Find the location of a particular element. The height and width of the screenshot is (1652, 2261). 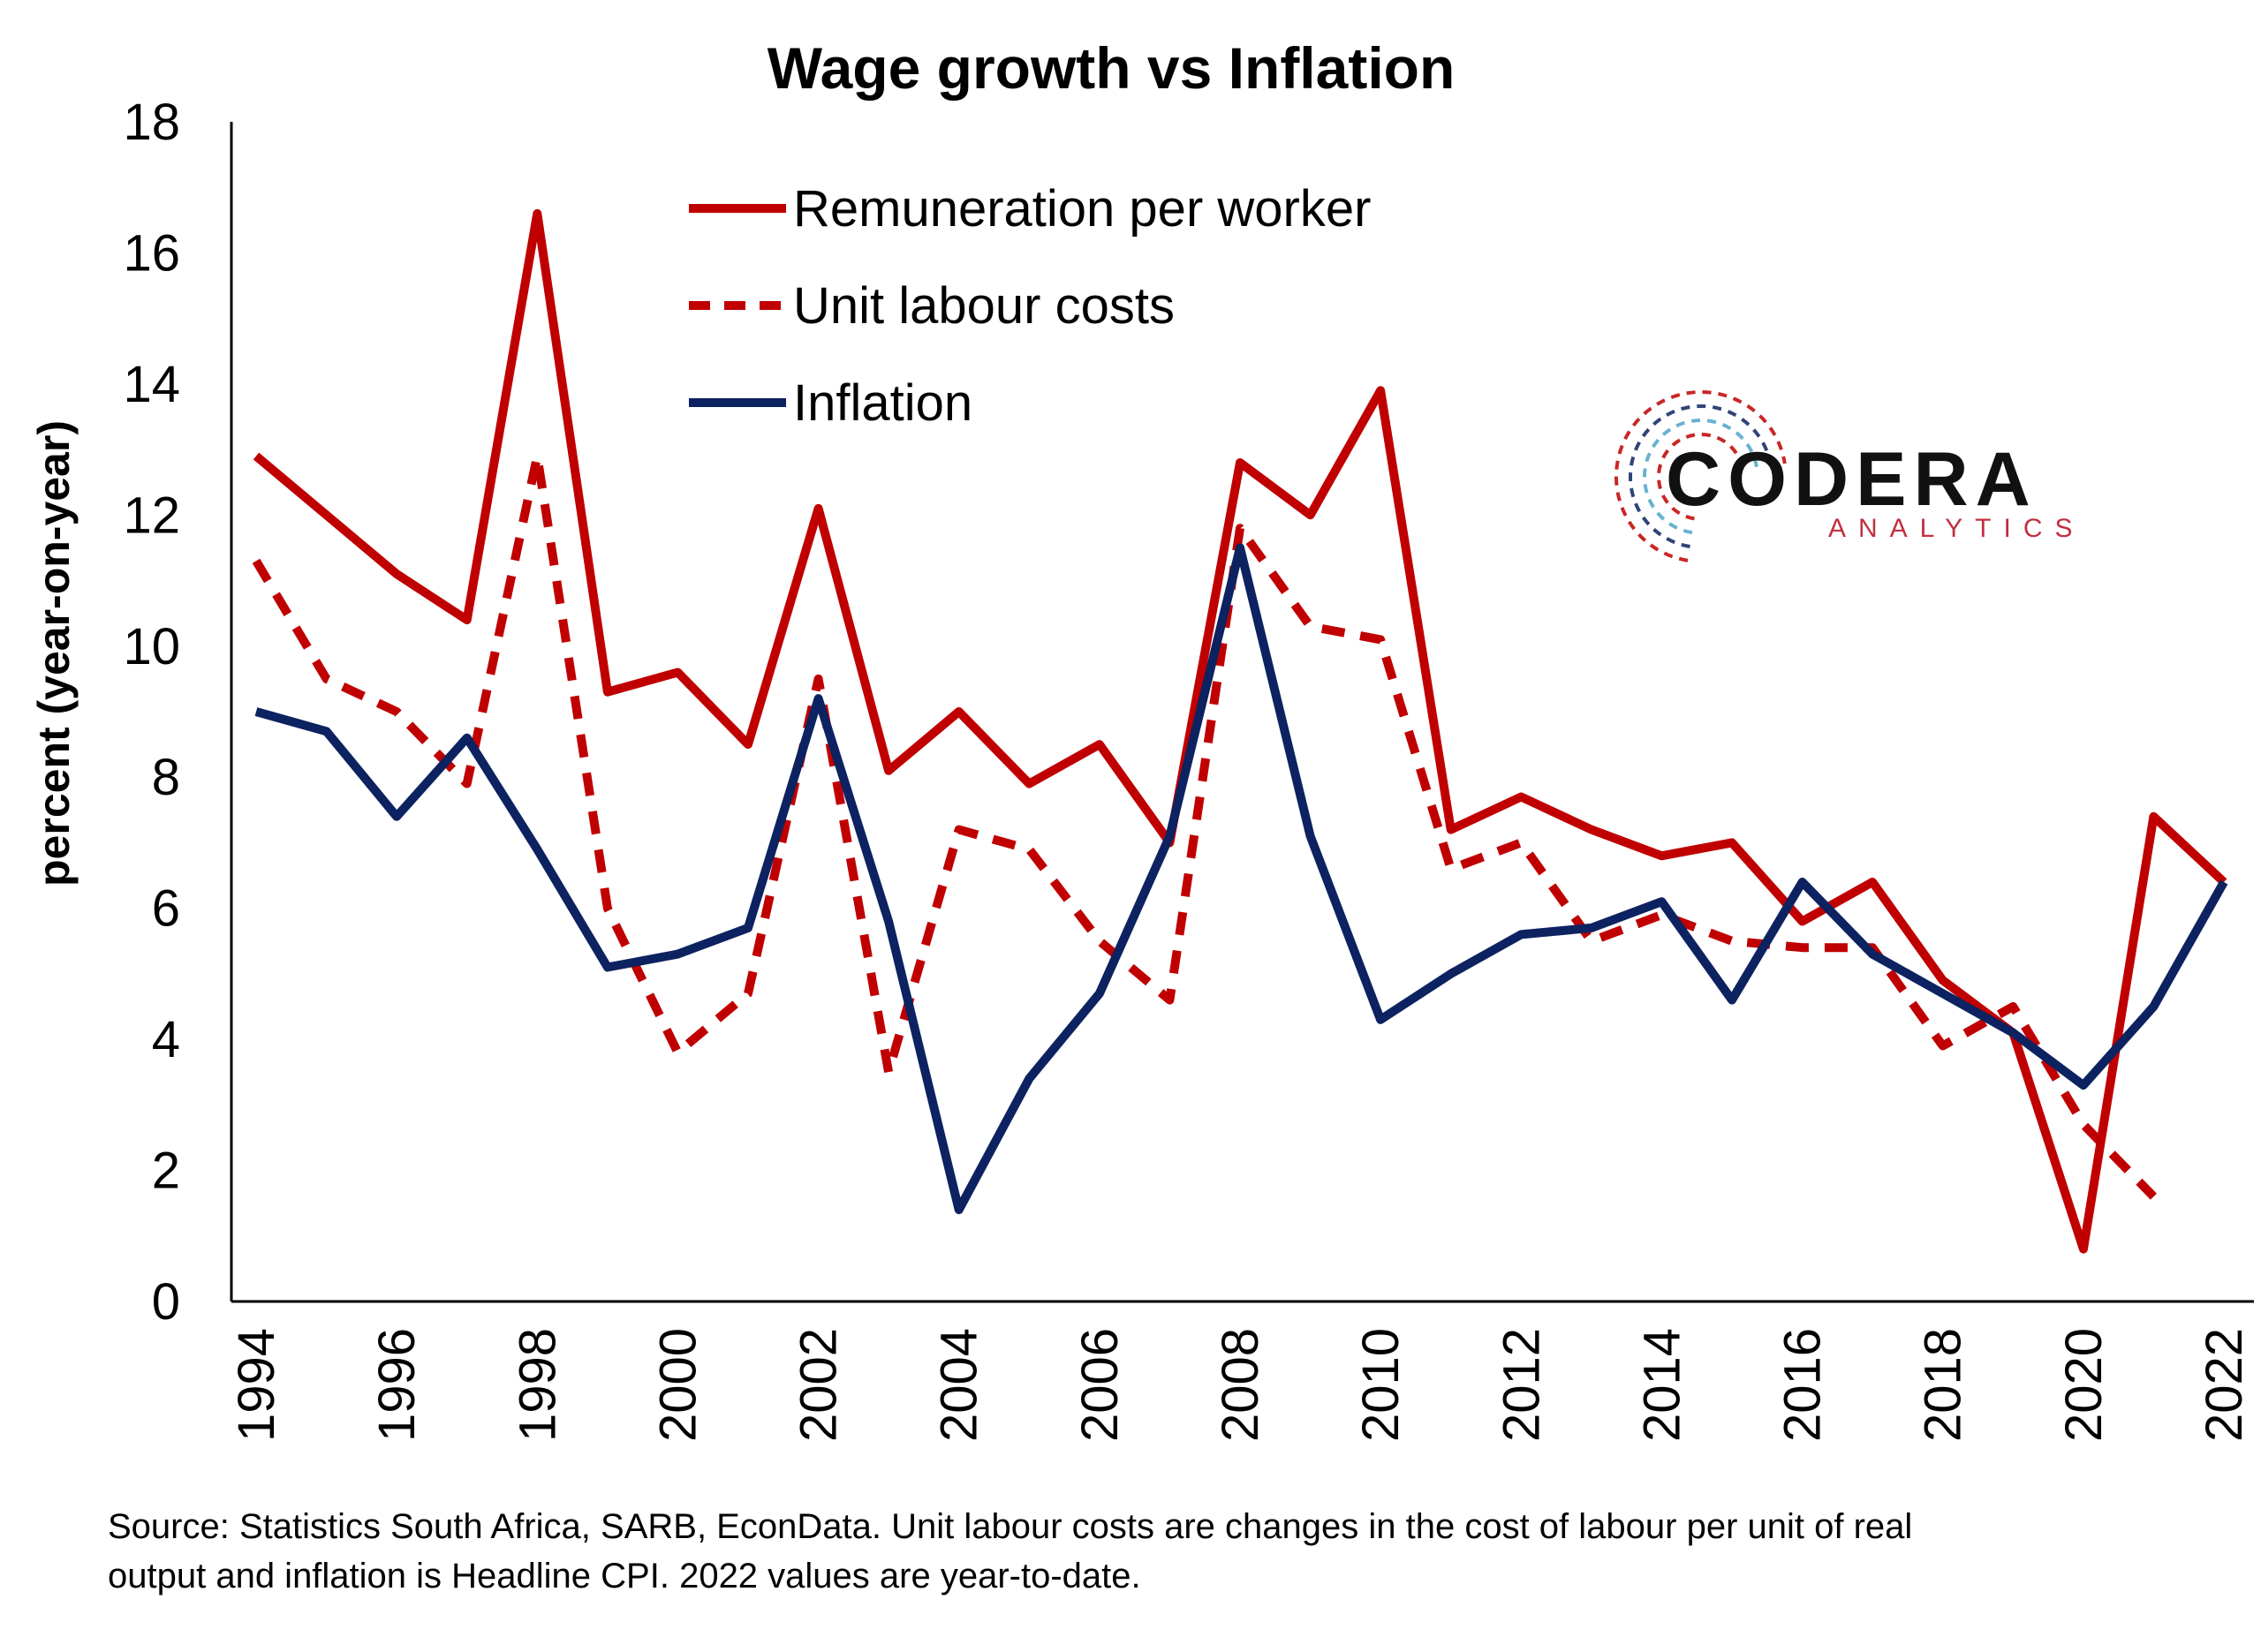

x-tick-label: 2006 is located at coordinates (1100, 1385).